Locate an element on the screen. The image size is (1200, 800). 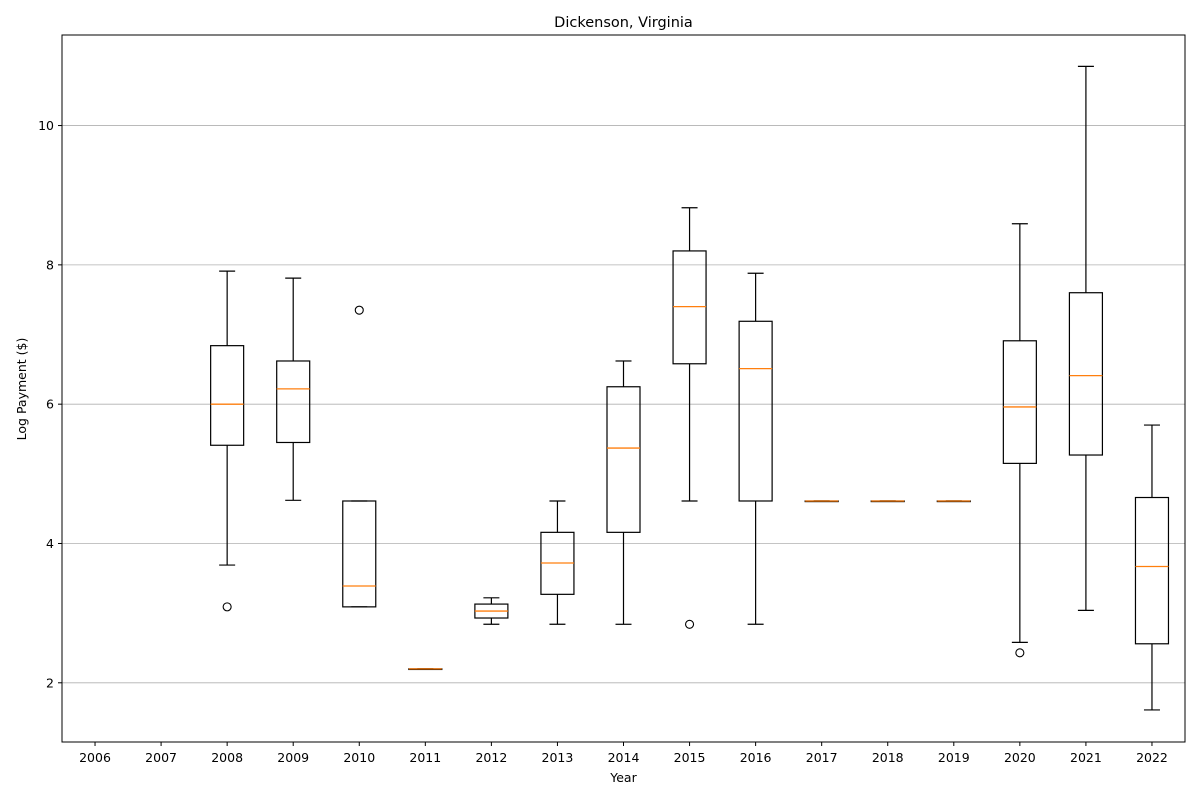
box-2019 is located at coordinates (953, 501).